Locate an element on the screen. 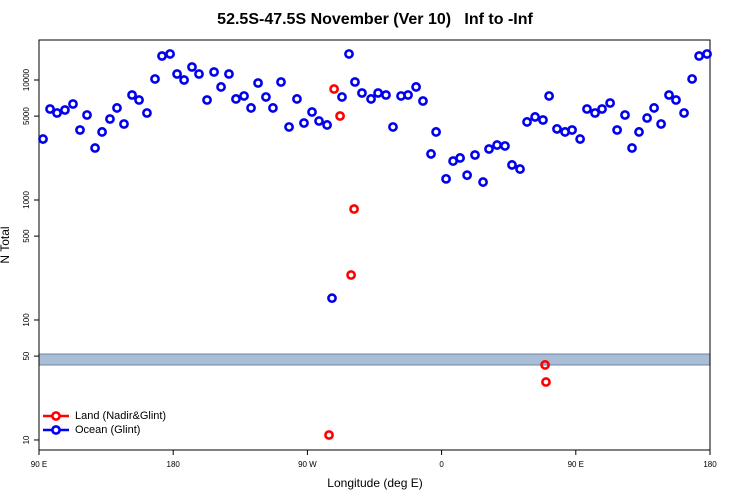 The image size is (750, 500). y-tick-label: 10000 is located at coordinates (26, 79).